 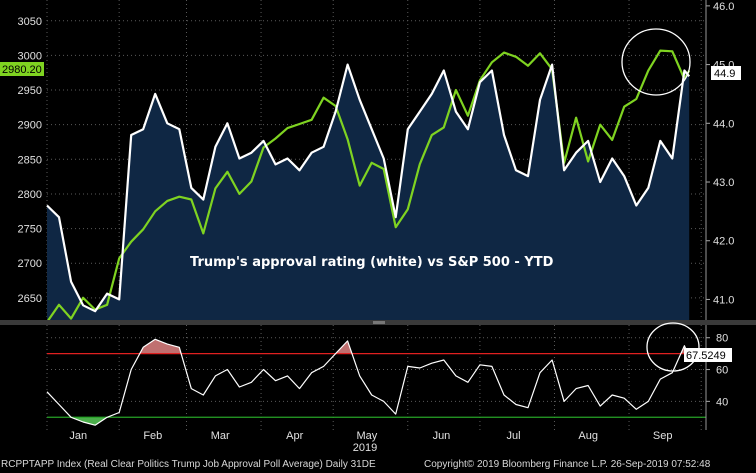 What do you see at coordinates (673, 347) in the screenshot?
I see `highlight-circle-indicator` at bounding box center [673, 347].